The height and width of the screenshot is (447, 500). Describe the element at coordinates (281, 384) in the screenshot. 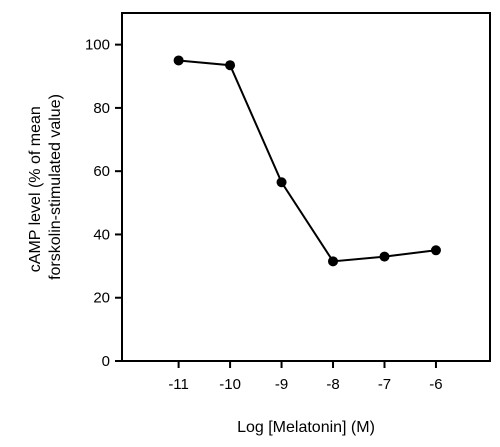

I see `x-tick-label: -9` at that location.